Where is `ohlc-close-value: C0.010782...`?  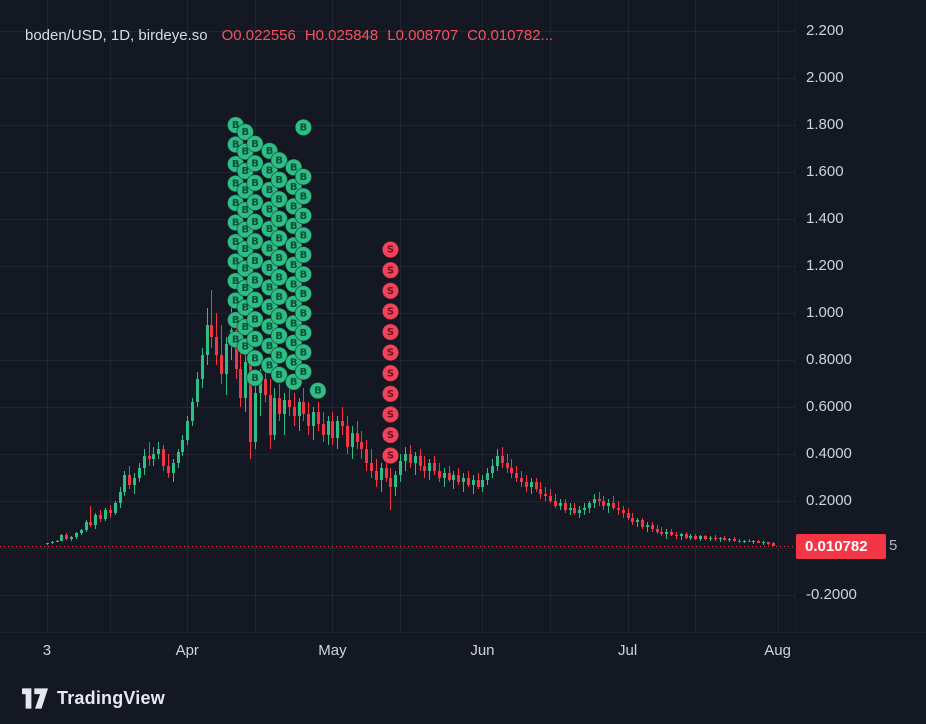
ohlc-close-value: C0.010782... is located at coordinates (510, 35).